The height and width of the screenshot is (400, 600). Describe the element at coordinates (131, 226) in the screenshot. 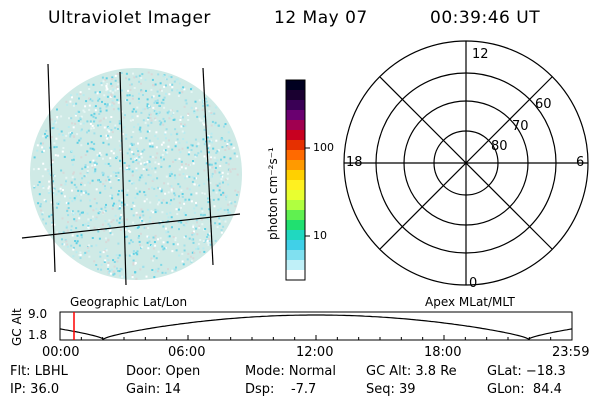

I see `parallel-line` at that location.